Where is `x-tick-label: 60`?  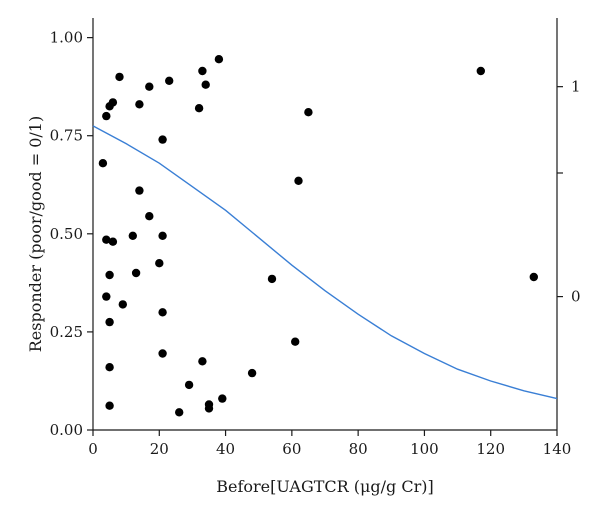 x-tick-label: 60 is located at coordinates (291, 449).